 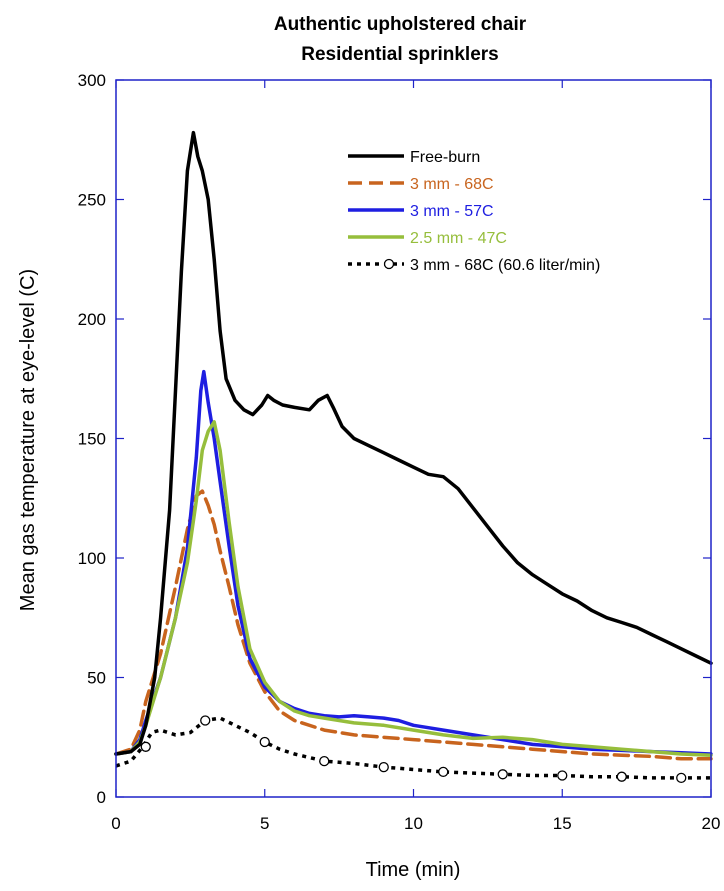 I want to click on y-axis-label: Mean gas temperature at eye-level (C), so click(x=28, y=440).